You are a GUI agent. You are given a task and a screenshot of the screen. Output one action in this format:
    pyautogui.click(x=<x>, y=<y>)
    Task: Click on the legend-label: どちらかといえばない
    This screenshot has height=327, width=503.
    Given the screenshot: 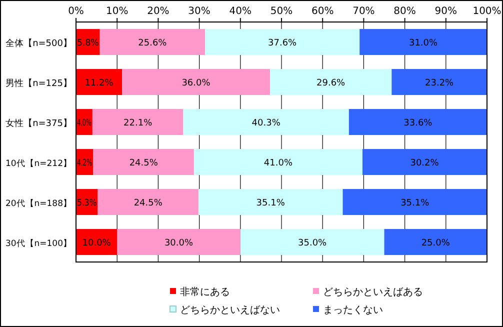 What is the action you would take?
    pyautogui.click(x=230, y=310)
    